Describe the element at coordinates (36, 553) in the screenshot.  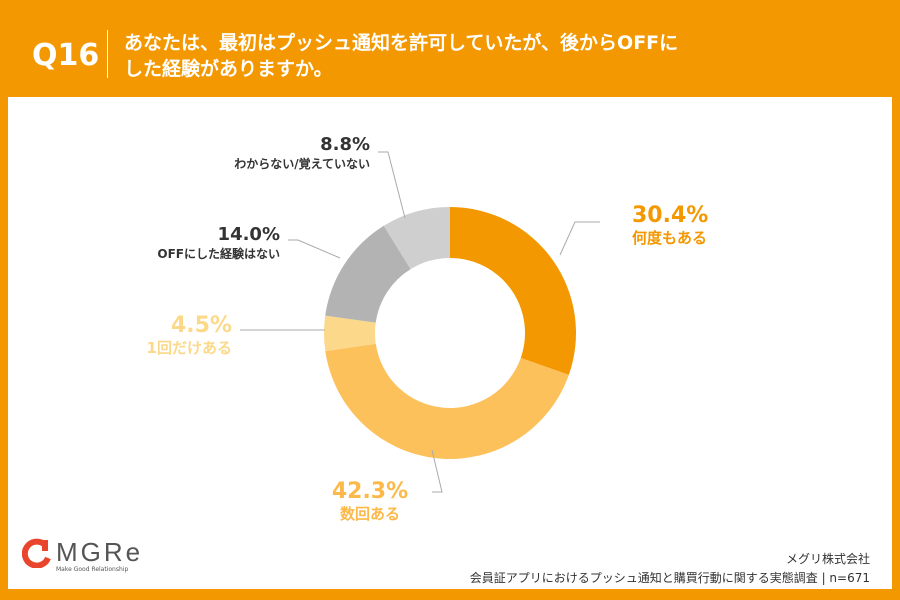
I see `logo-mark-icon` at that location.